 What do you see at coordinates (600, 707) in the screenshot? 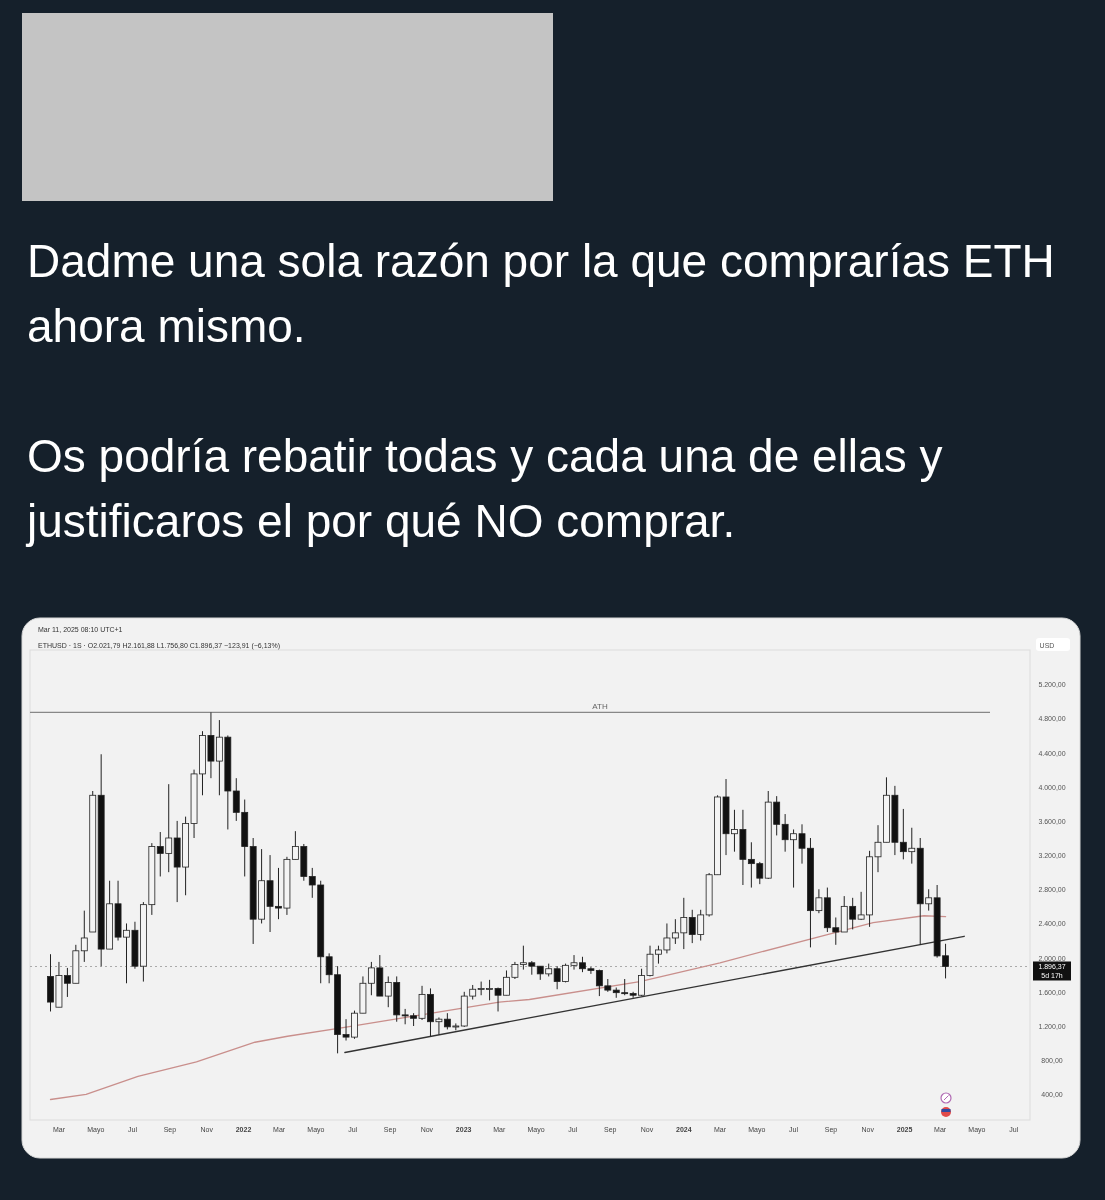
I see `ref-line-label: ATH` at bounding box center [600, 707].